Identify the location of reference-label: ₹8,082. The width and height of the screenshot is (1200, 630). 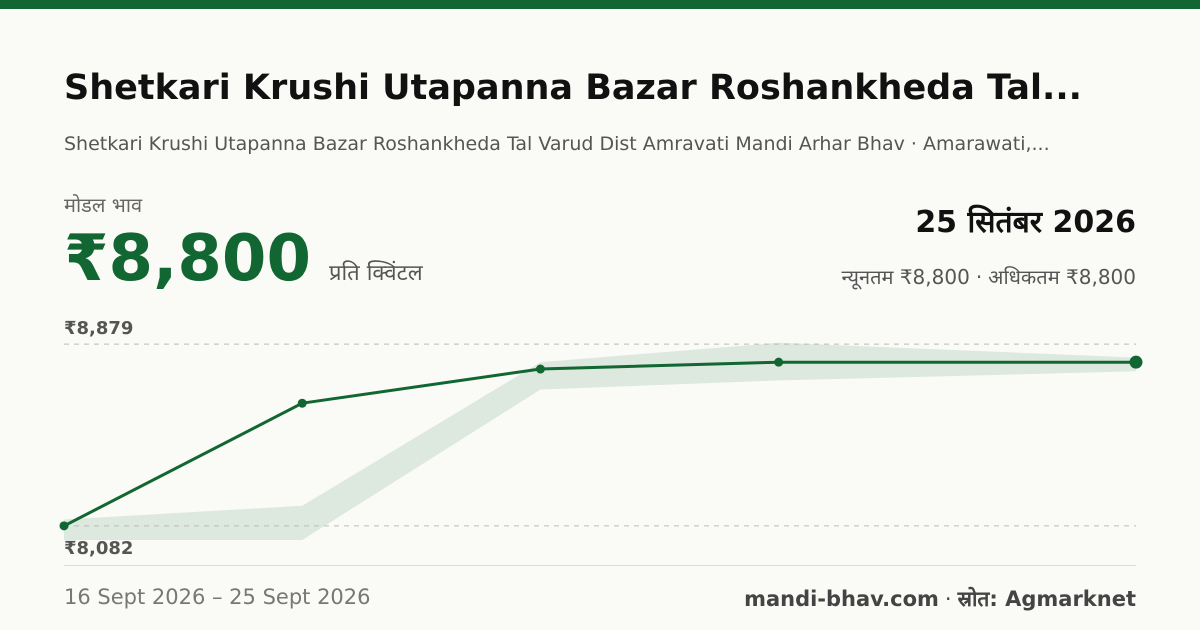
(98, 548).